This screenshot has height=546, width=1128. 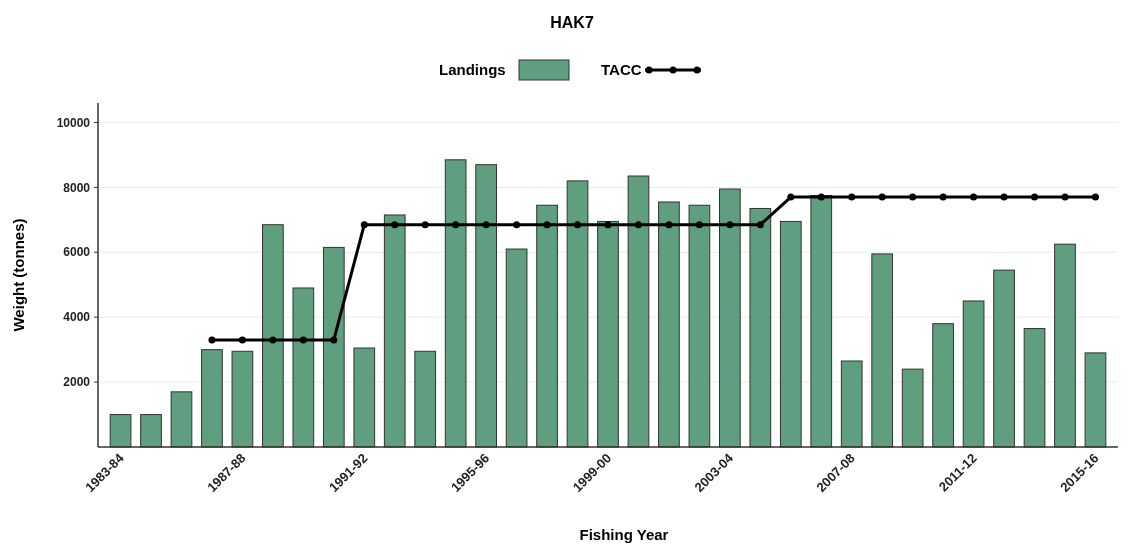 I want to click on legend-label: TACC, so click(x=621, y=70).